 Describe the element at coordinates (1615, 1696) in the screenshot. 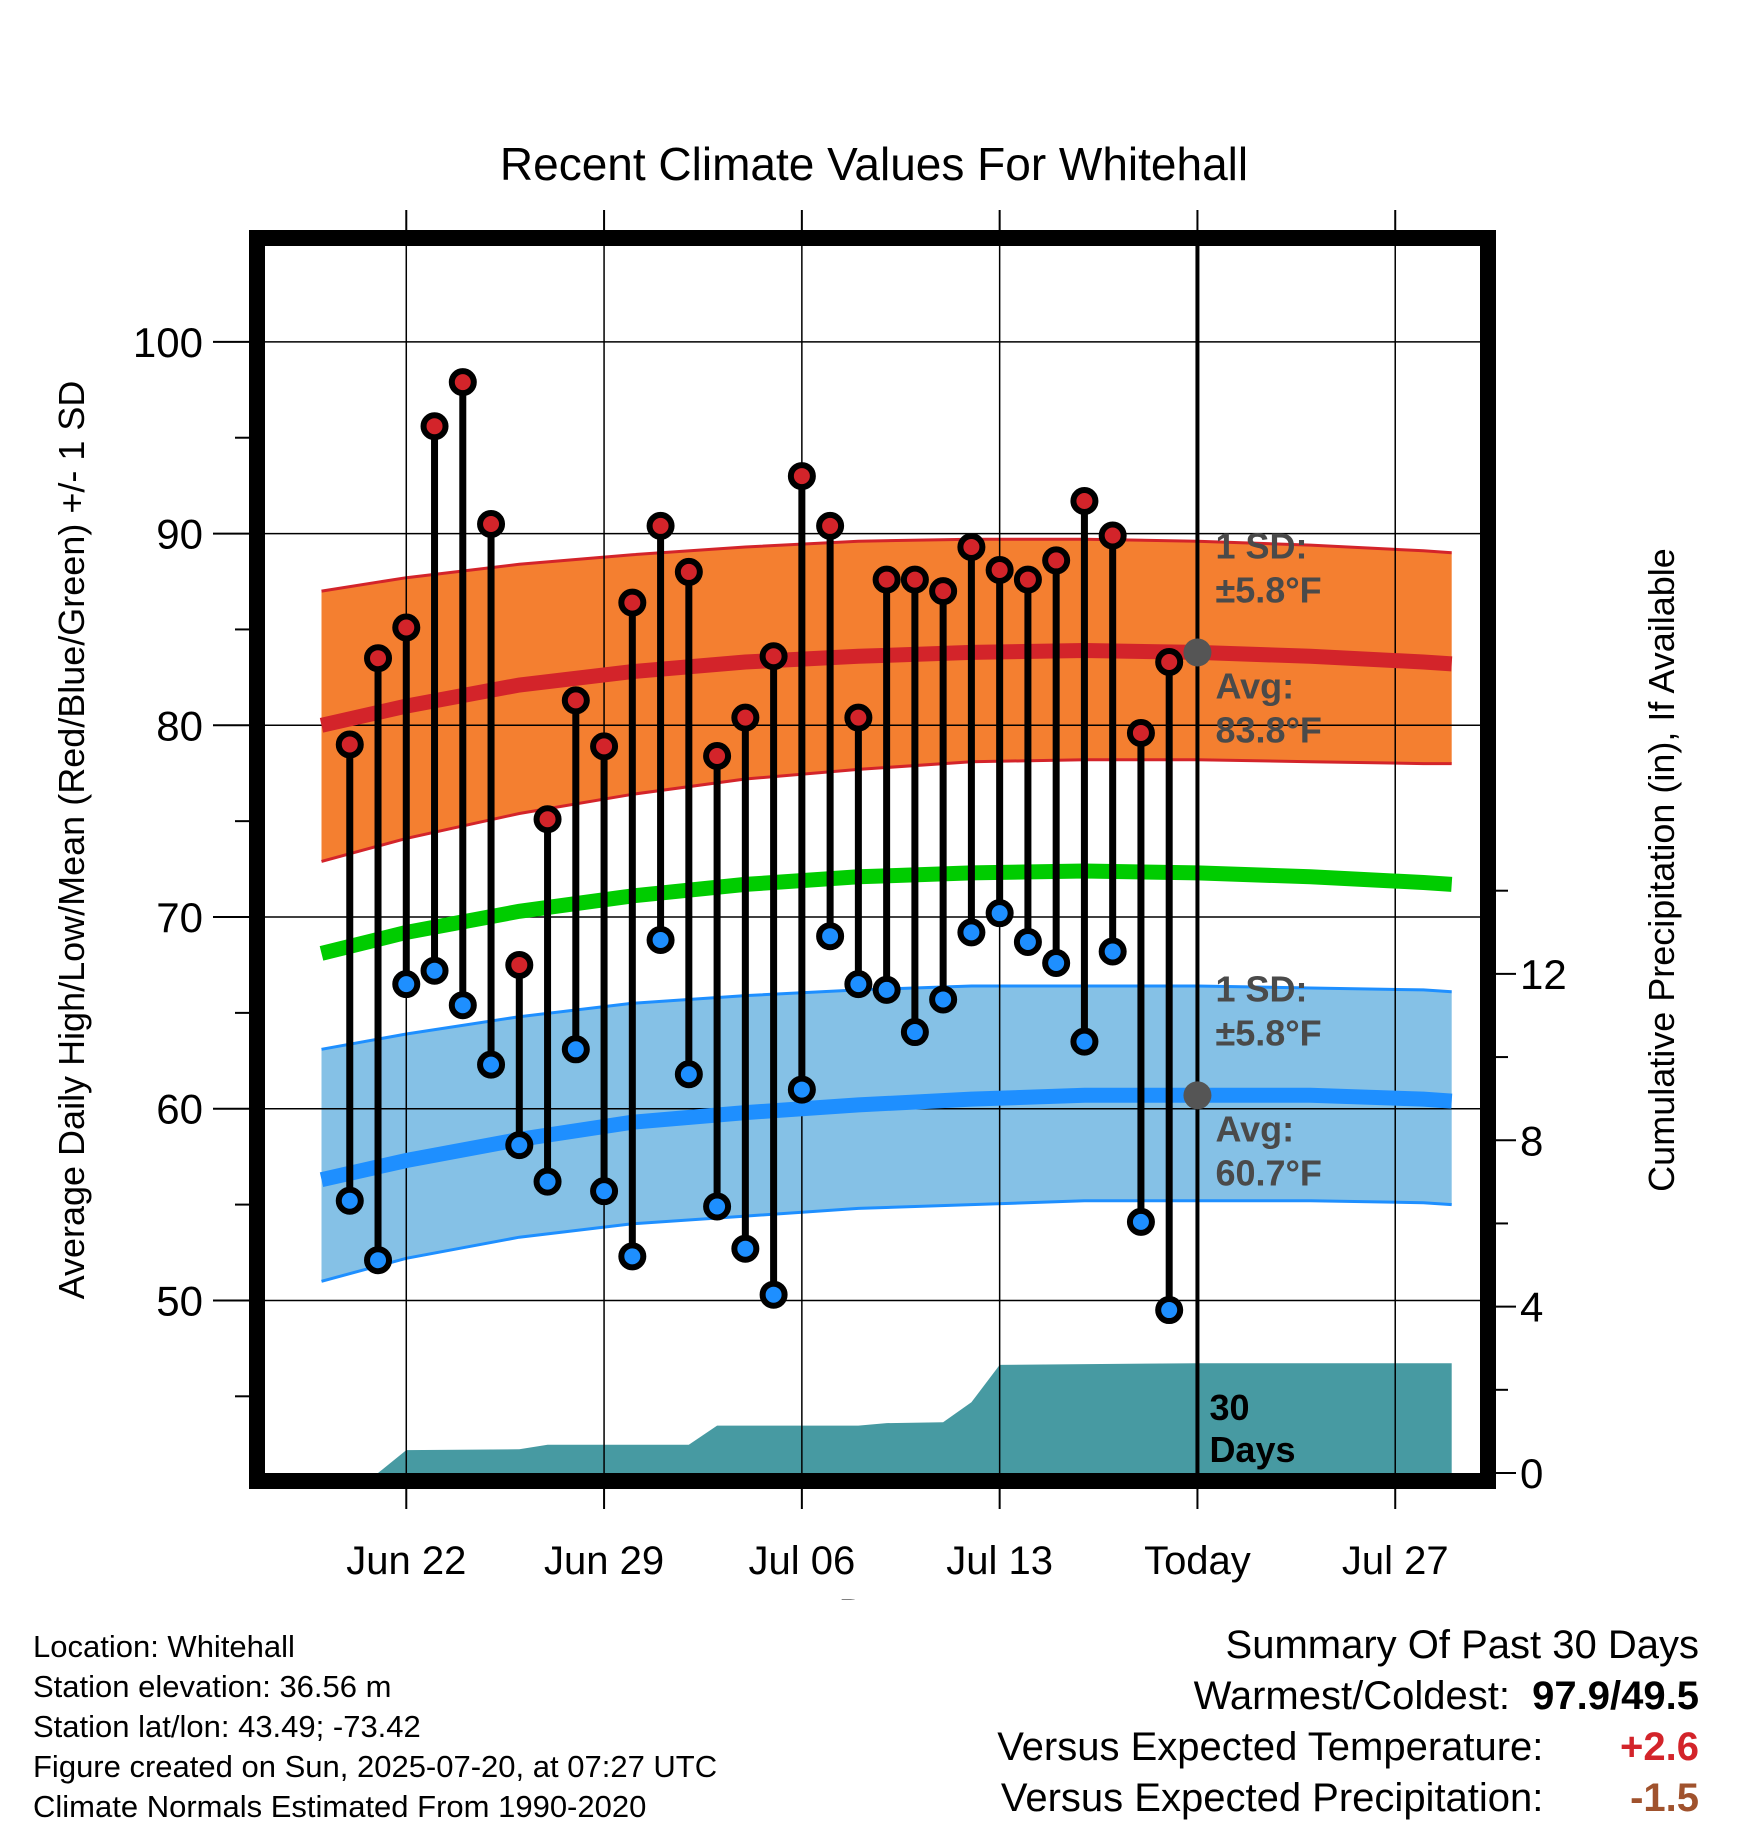

I see `warmest-coldest-value: 97.9/49.5` at that location.